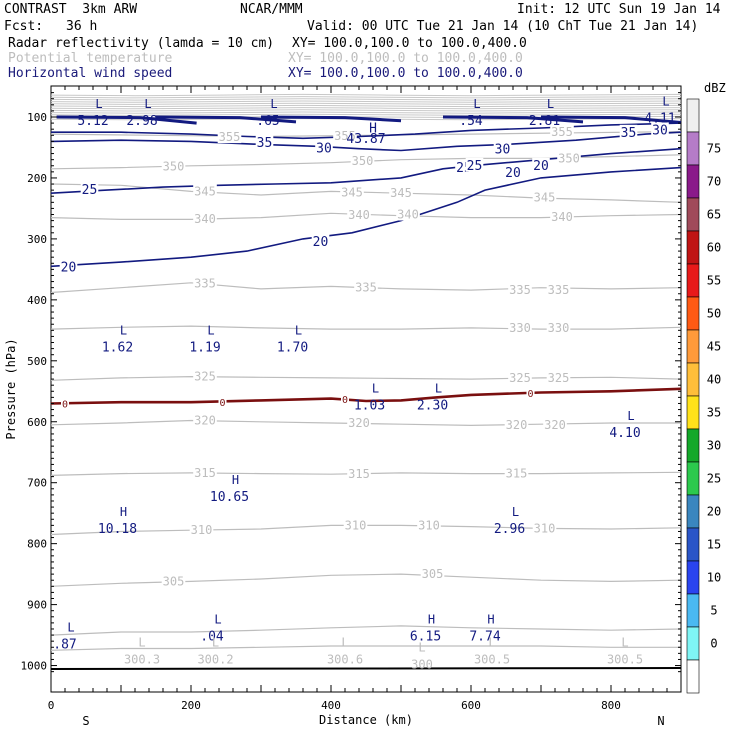 The image size is (740, 740). What do you see at coordinates (92, 121) in the screenshot?
I see `extremum-value: 5.12` at bounding box center [92, 121].